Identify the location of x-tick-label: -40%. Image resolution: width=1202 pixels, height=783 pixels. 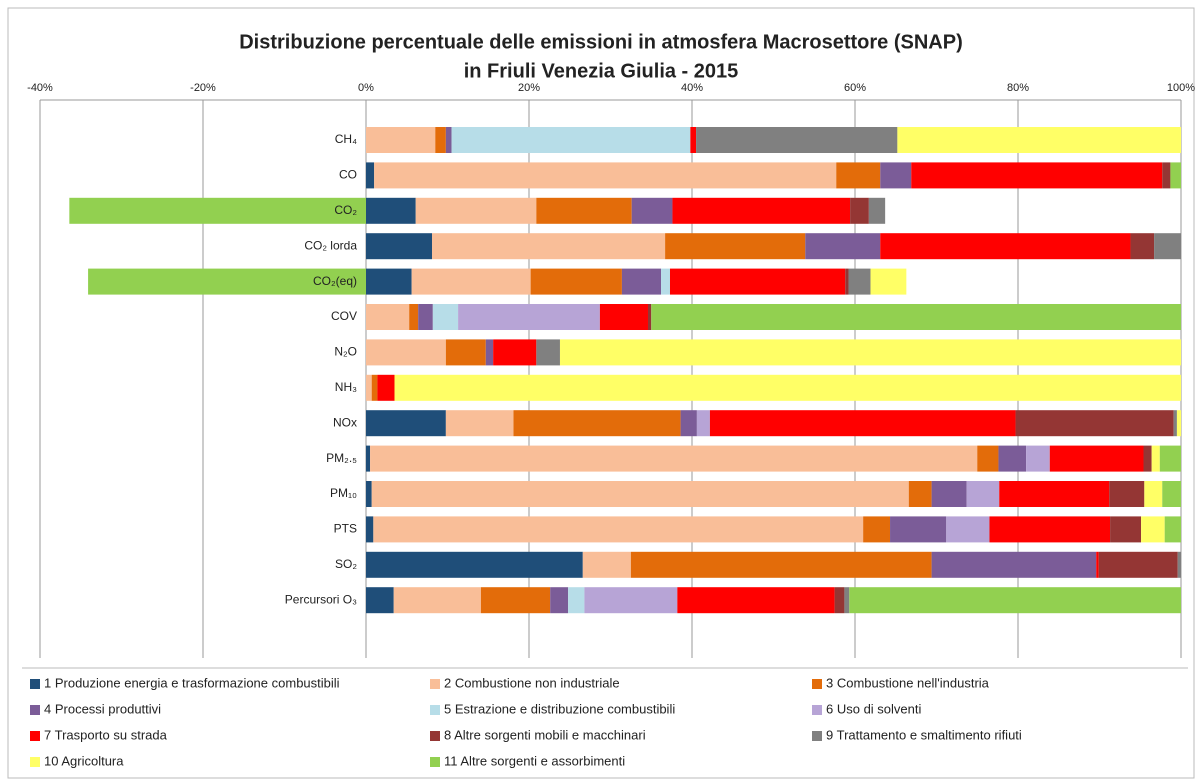
(40, 88).